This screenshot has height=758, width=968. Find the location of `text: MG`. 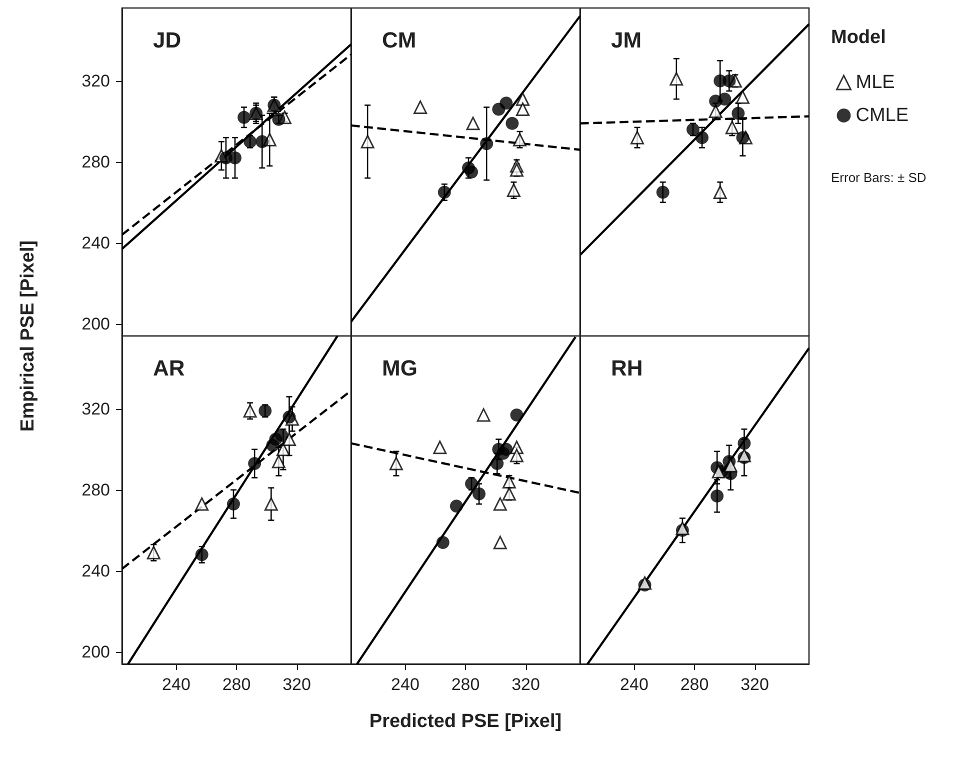

text: MG is located at coordinates (400, 368).